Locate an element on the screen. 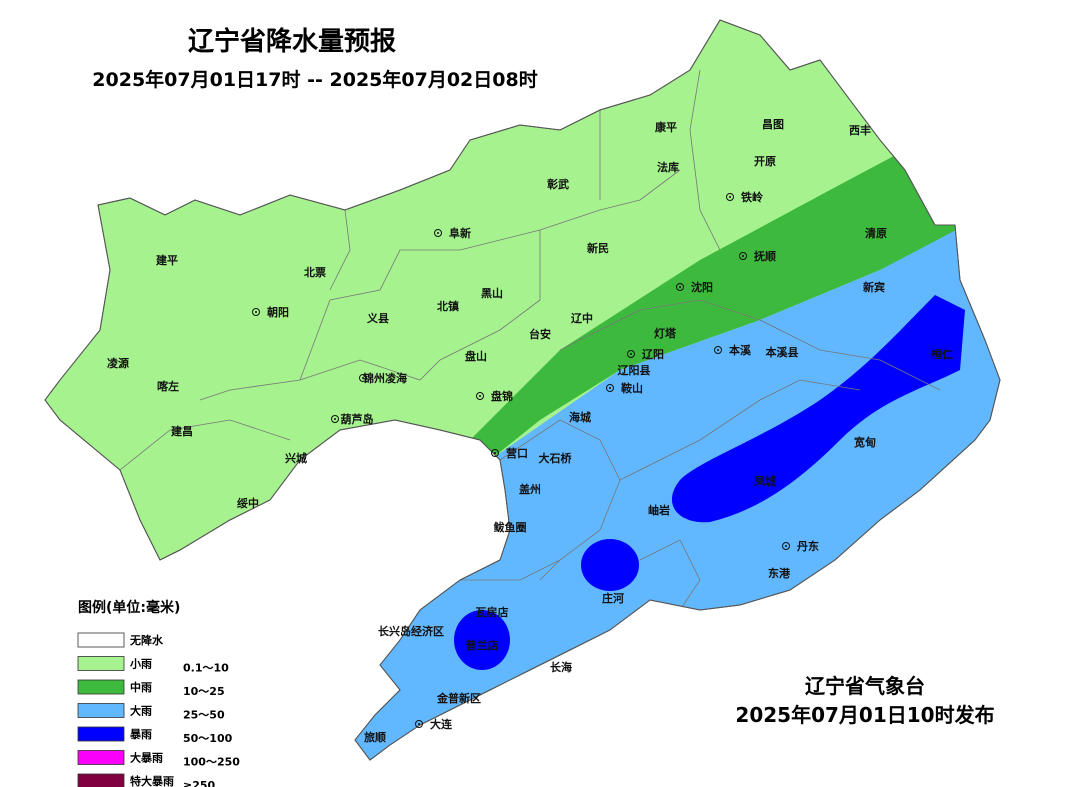 The height and width of the screenshot is (787, 1080). place-label: 鲅鱼圈 is located at coordinates (510, 527).